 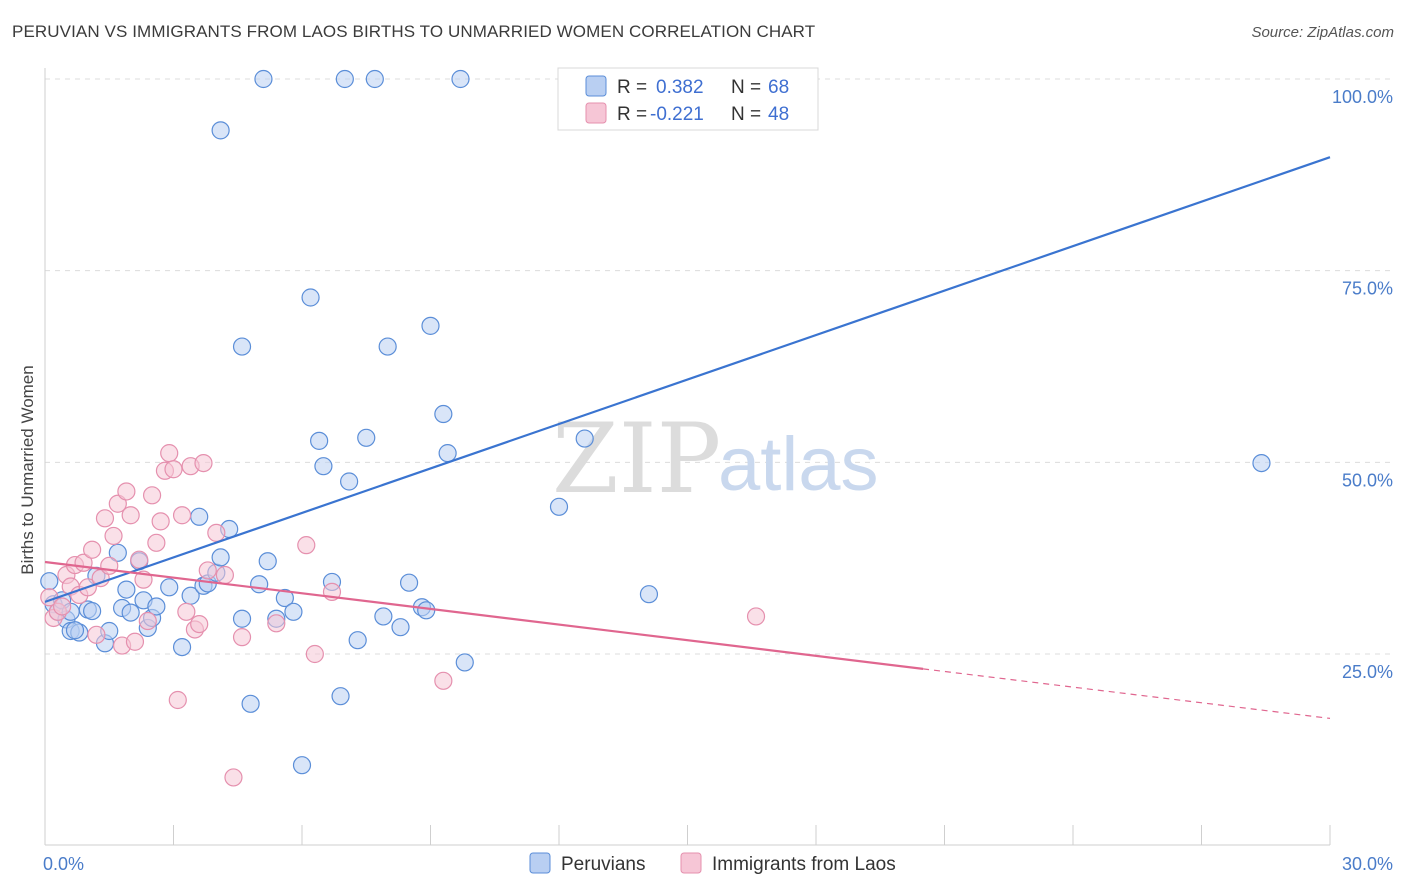 I want to click on x-tick-label-0: 0.0%, so click(x=63, y=864).